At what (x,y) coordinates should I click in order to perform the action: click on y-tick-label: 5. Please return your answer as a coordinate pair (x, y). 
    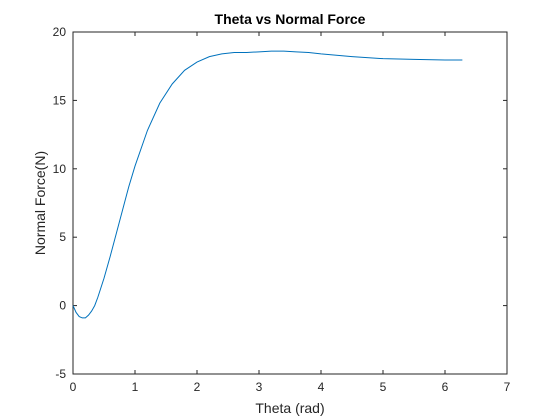
    Looking at the image, I should click on (62, 237).